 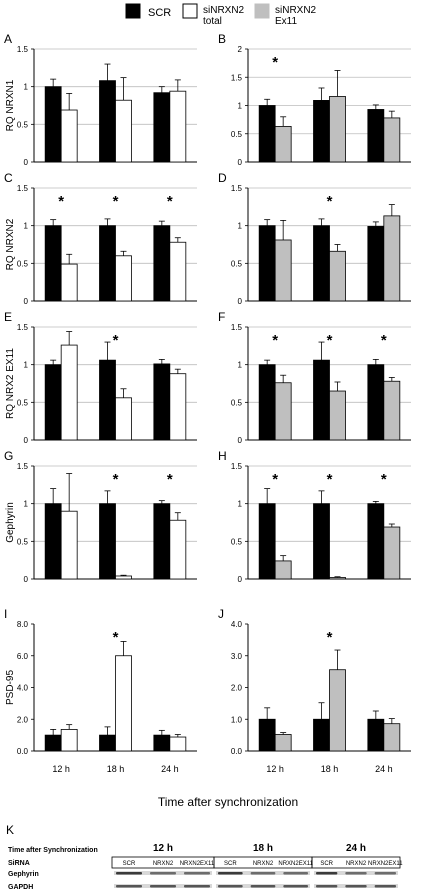 What do you see at coordinates (221, 614) in the screenshot?
I see `panel-letter: J` at bounding box center [221, 614].